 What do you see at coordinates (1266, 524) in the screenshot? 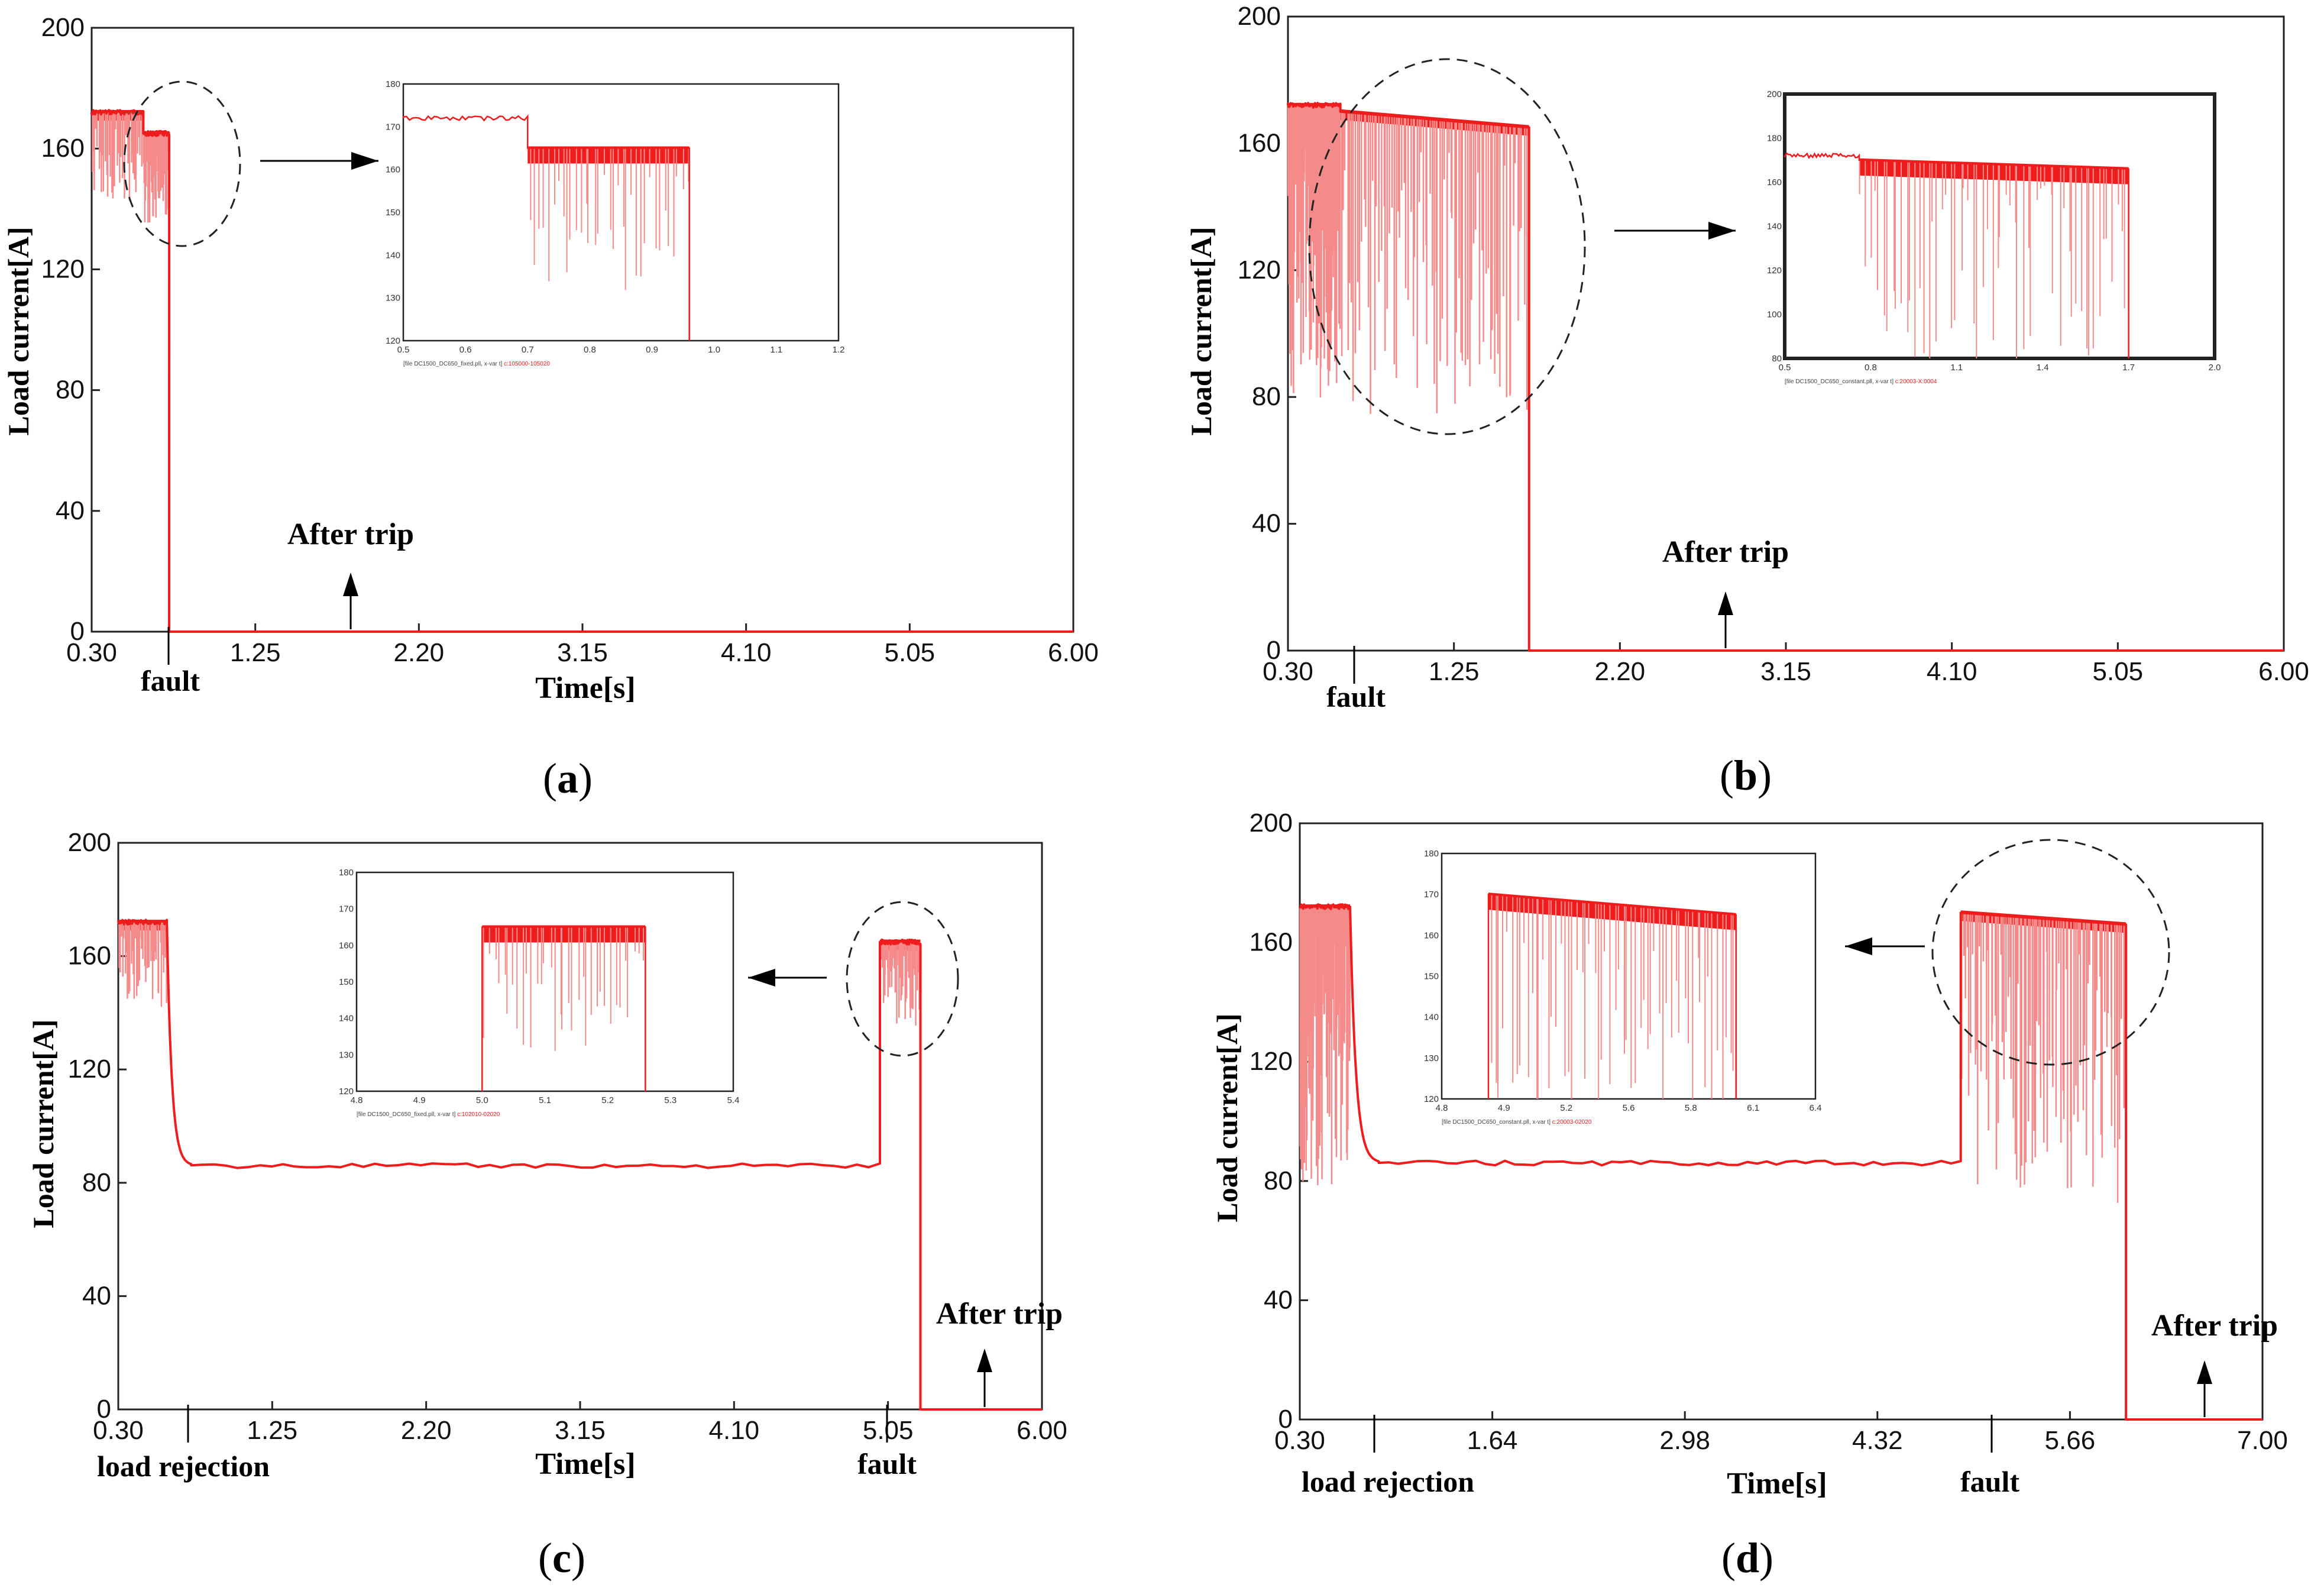
I see `y-tick-label: 40` at bounding box center [1266, 524].